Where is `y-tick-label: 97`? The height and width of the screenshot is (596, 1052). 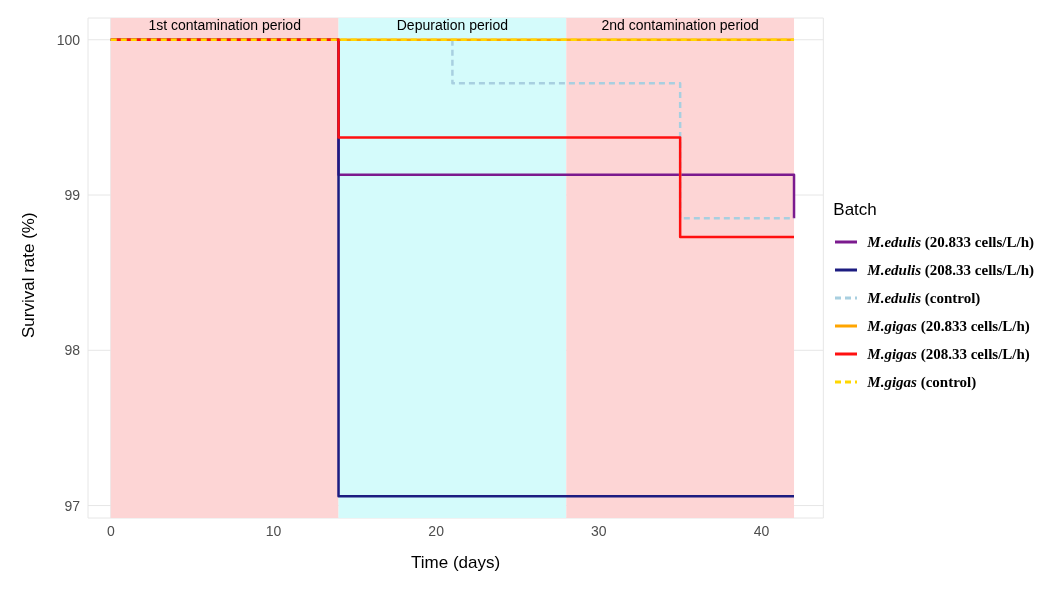
y-tick-label: 97 is located at coordinates (72, 505).